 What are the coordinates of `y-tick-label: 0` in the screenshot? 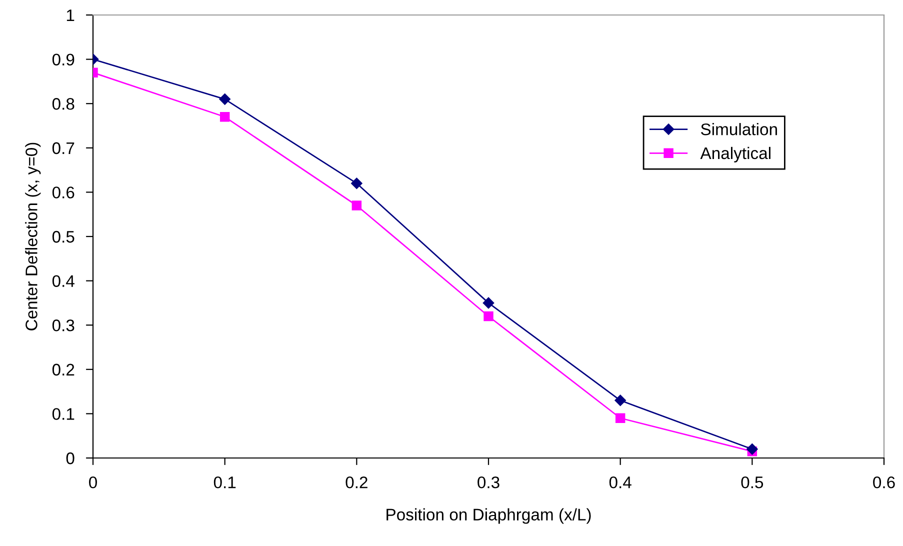 It's located at (70, 458).